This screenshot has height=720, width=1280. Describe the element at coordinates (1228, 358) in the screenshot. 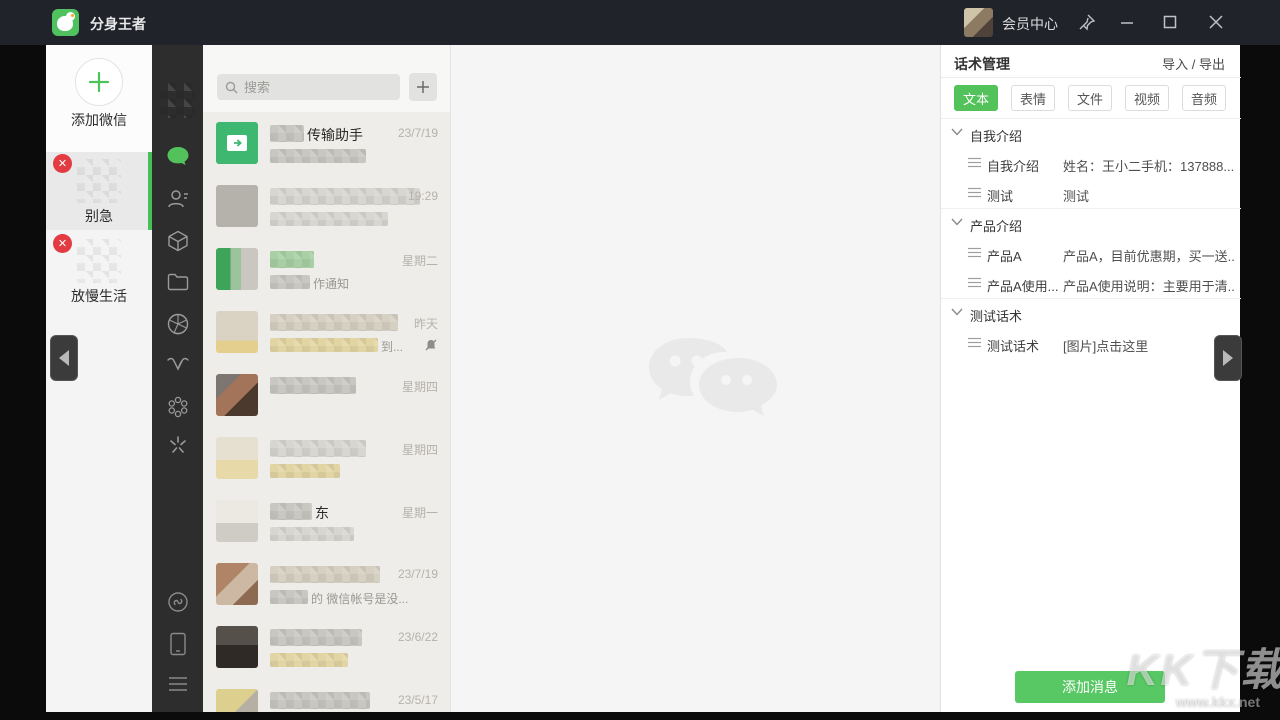

I see `collapse-right-button` at that location.